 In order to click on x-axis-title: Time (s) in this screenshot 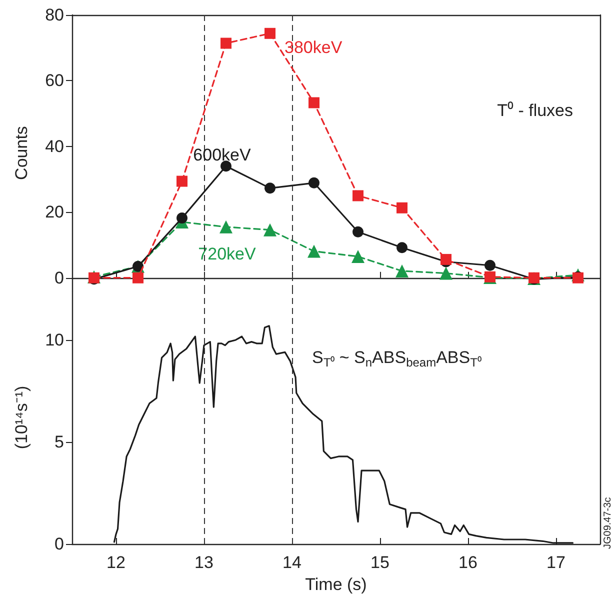, I will do `click(336, 584)`.